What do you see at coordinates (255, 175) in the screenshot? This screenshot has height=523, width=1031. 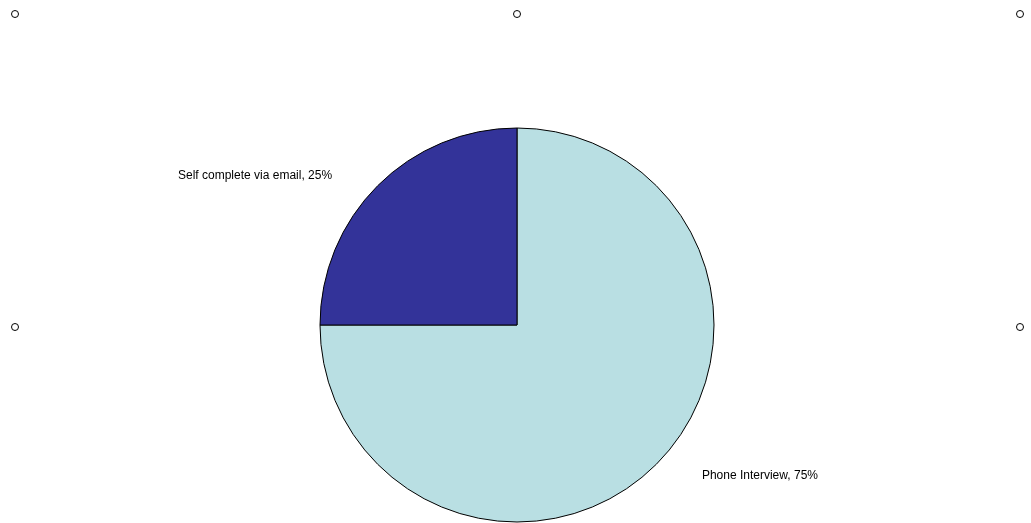 I see `slice-label: Self complete via email, 25%` at bounding box center [255, 175].